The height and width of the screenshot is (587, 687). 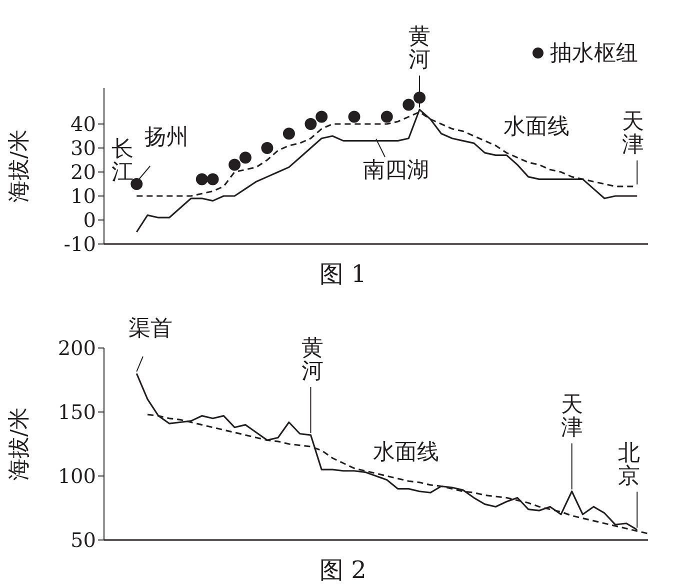 What do you see at coordinates (313, 360) in the screenshot?
I see `annotation: 黄河` at bounding box center [313, 360].